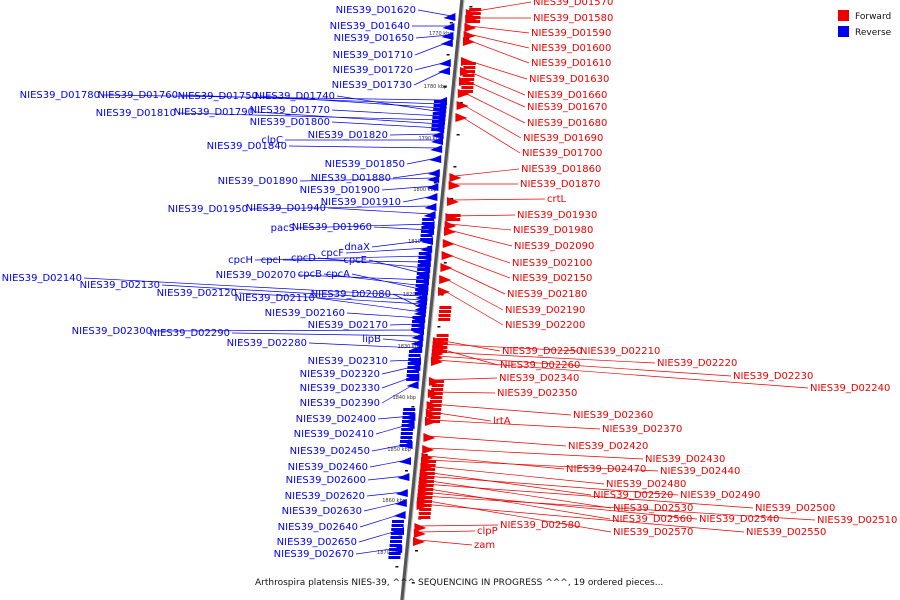  I want to click on reverse-gene-label: NIES39_D02070, so click(256, 275).